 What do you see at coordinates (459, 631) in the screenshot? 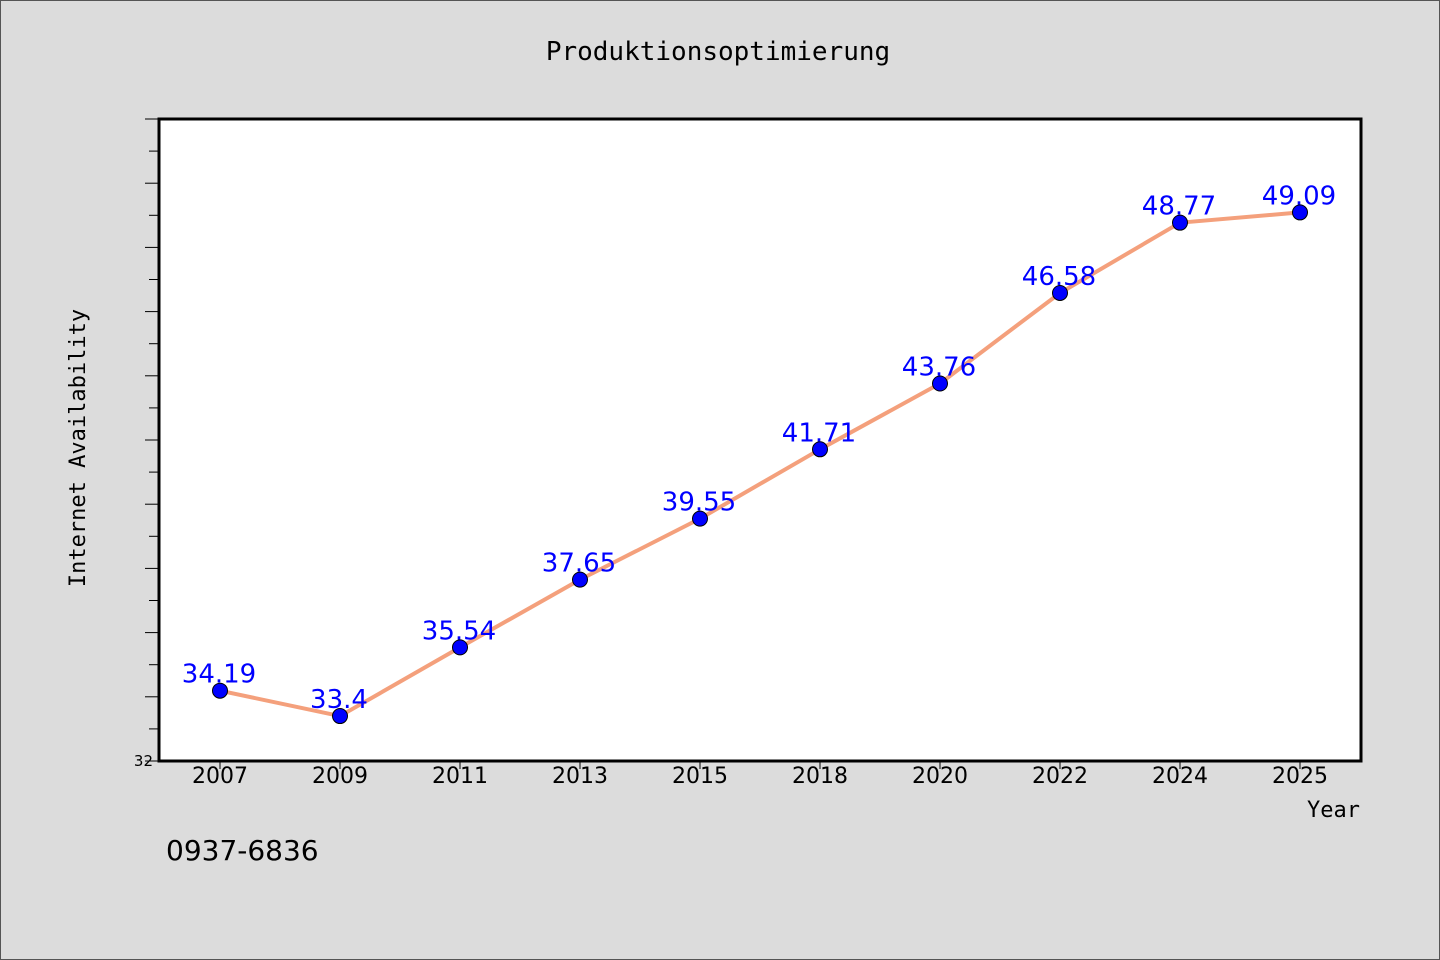
I see `data-label: 35.54` at bounding box center [459, 631].